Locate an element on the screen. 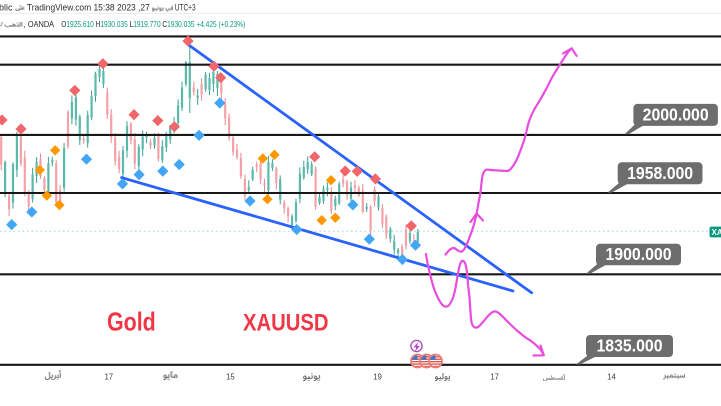 This screenshot has width=721, height=406. svg-text: 1900.000 is located at coordinates (639, 254).